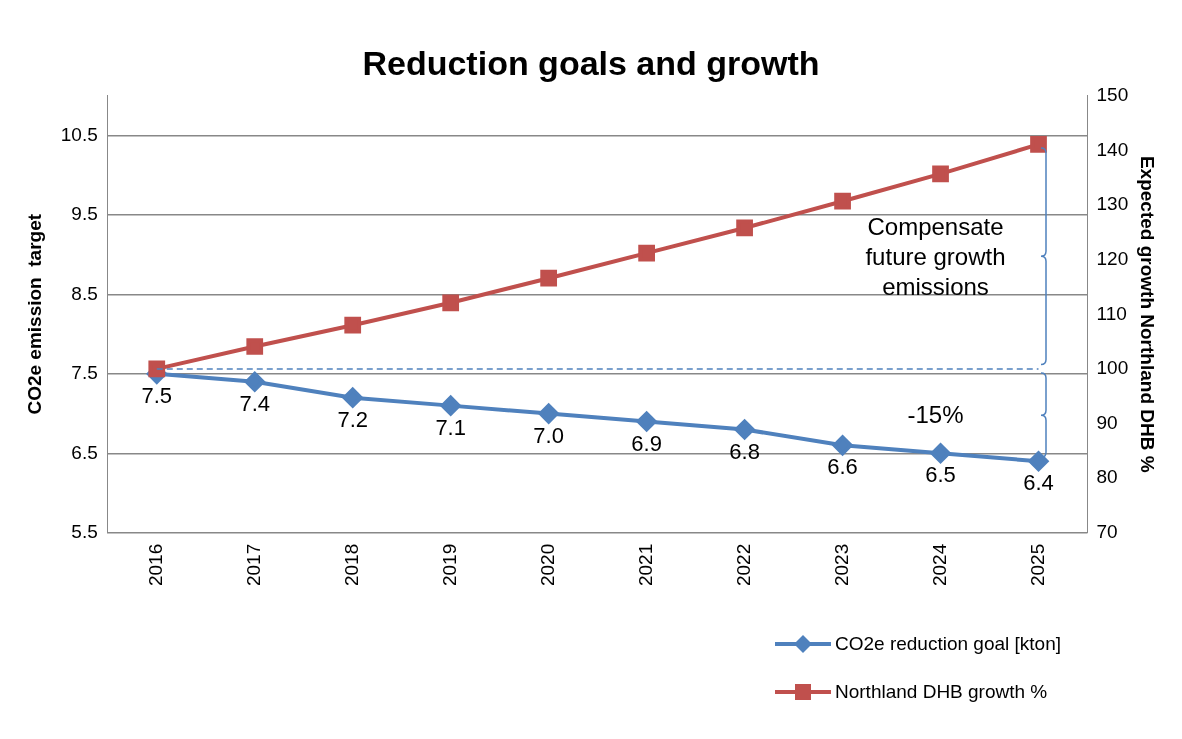  What do you see at coordinates (84, 452) in the screenshot?
I see `y-tick-label: 6.5` at bounding box center [84, 452].